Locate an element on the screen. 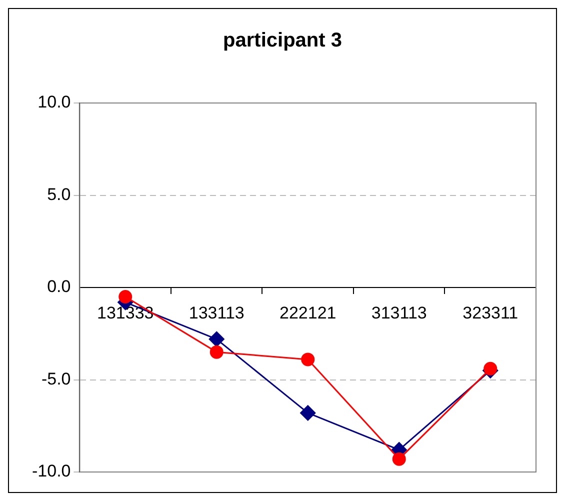 The image size is (565, 501). x-tick-label: 222121 is located at coordinates (308, 312).